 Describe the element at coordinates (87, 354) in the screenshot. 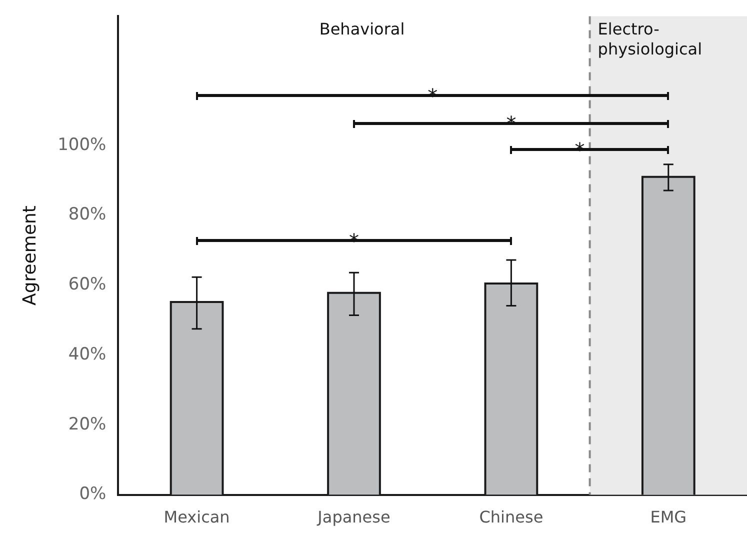

I see `y-tick-label: 40%` at that location.